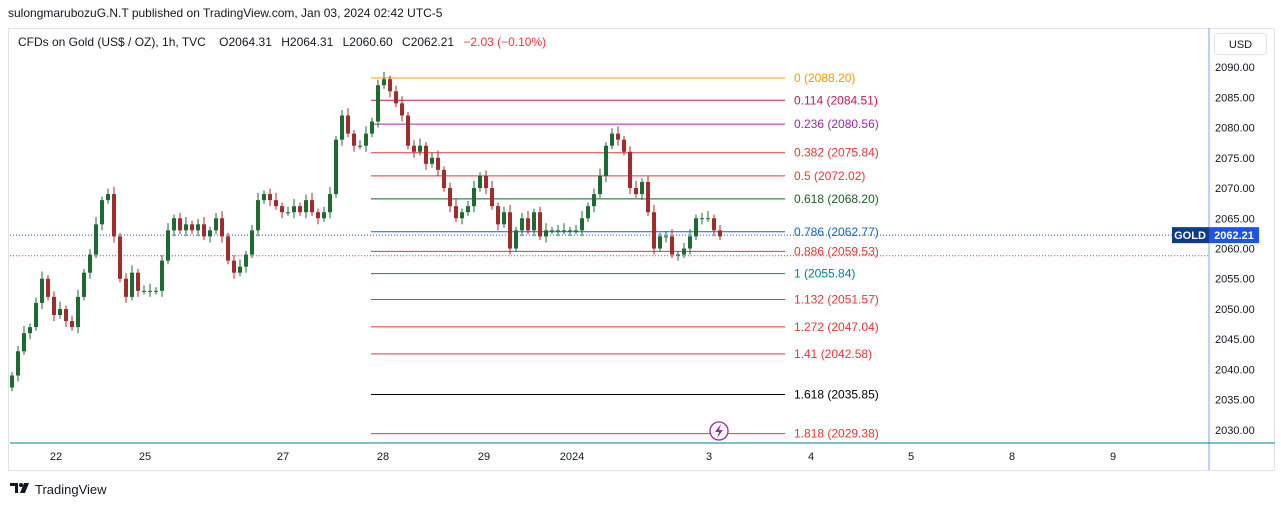  What do you see at coordinates (1113, 457) in the screenshot?
I see `x-tick-label: 9` at bounding box center [1113, 457].